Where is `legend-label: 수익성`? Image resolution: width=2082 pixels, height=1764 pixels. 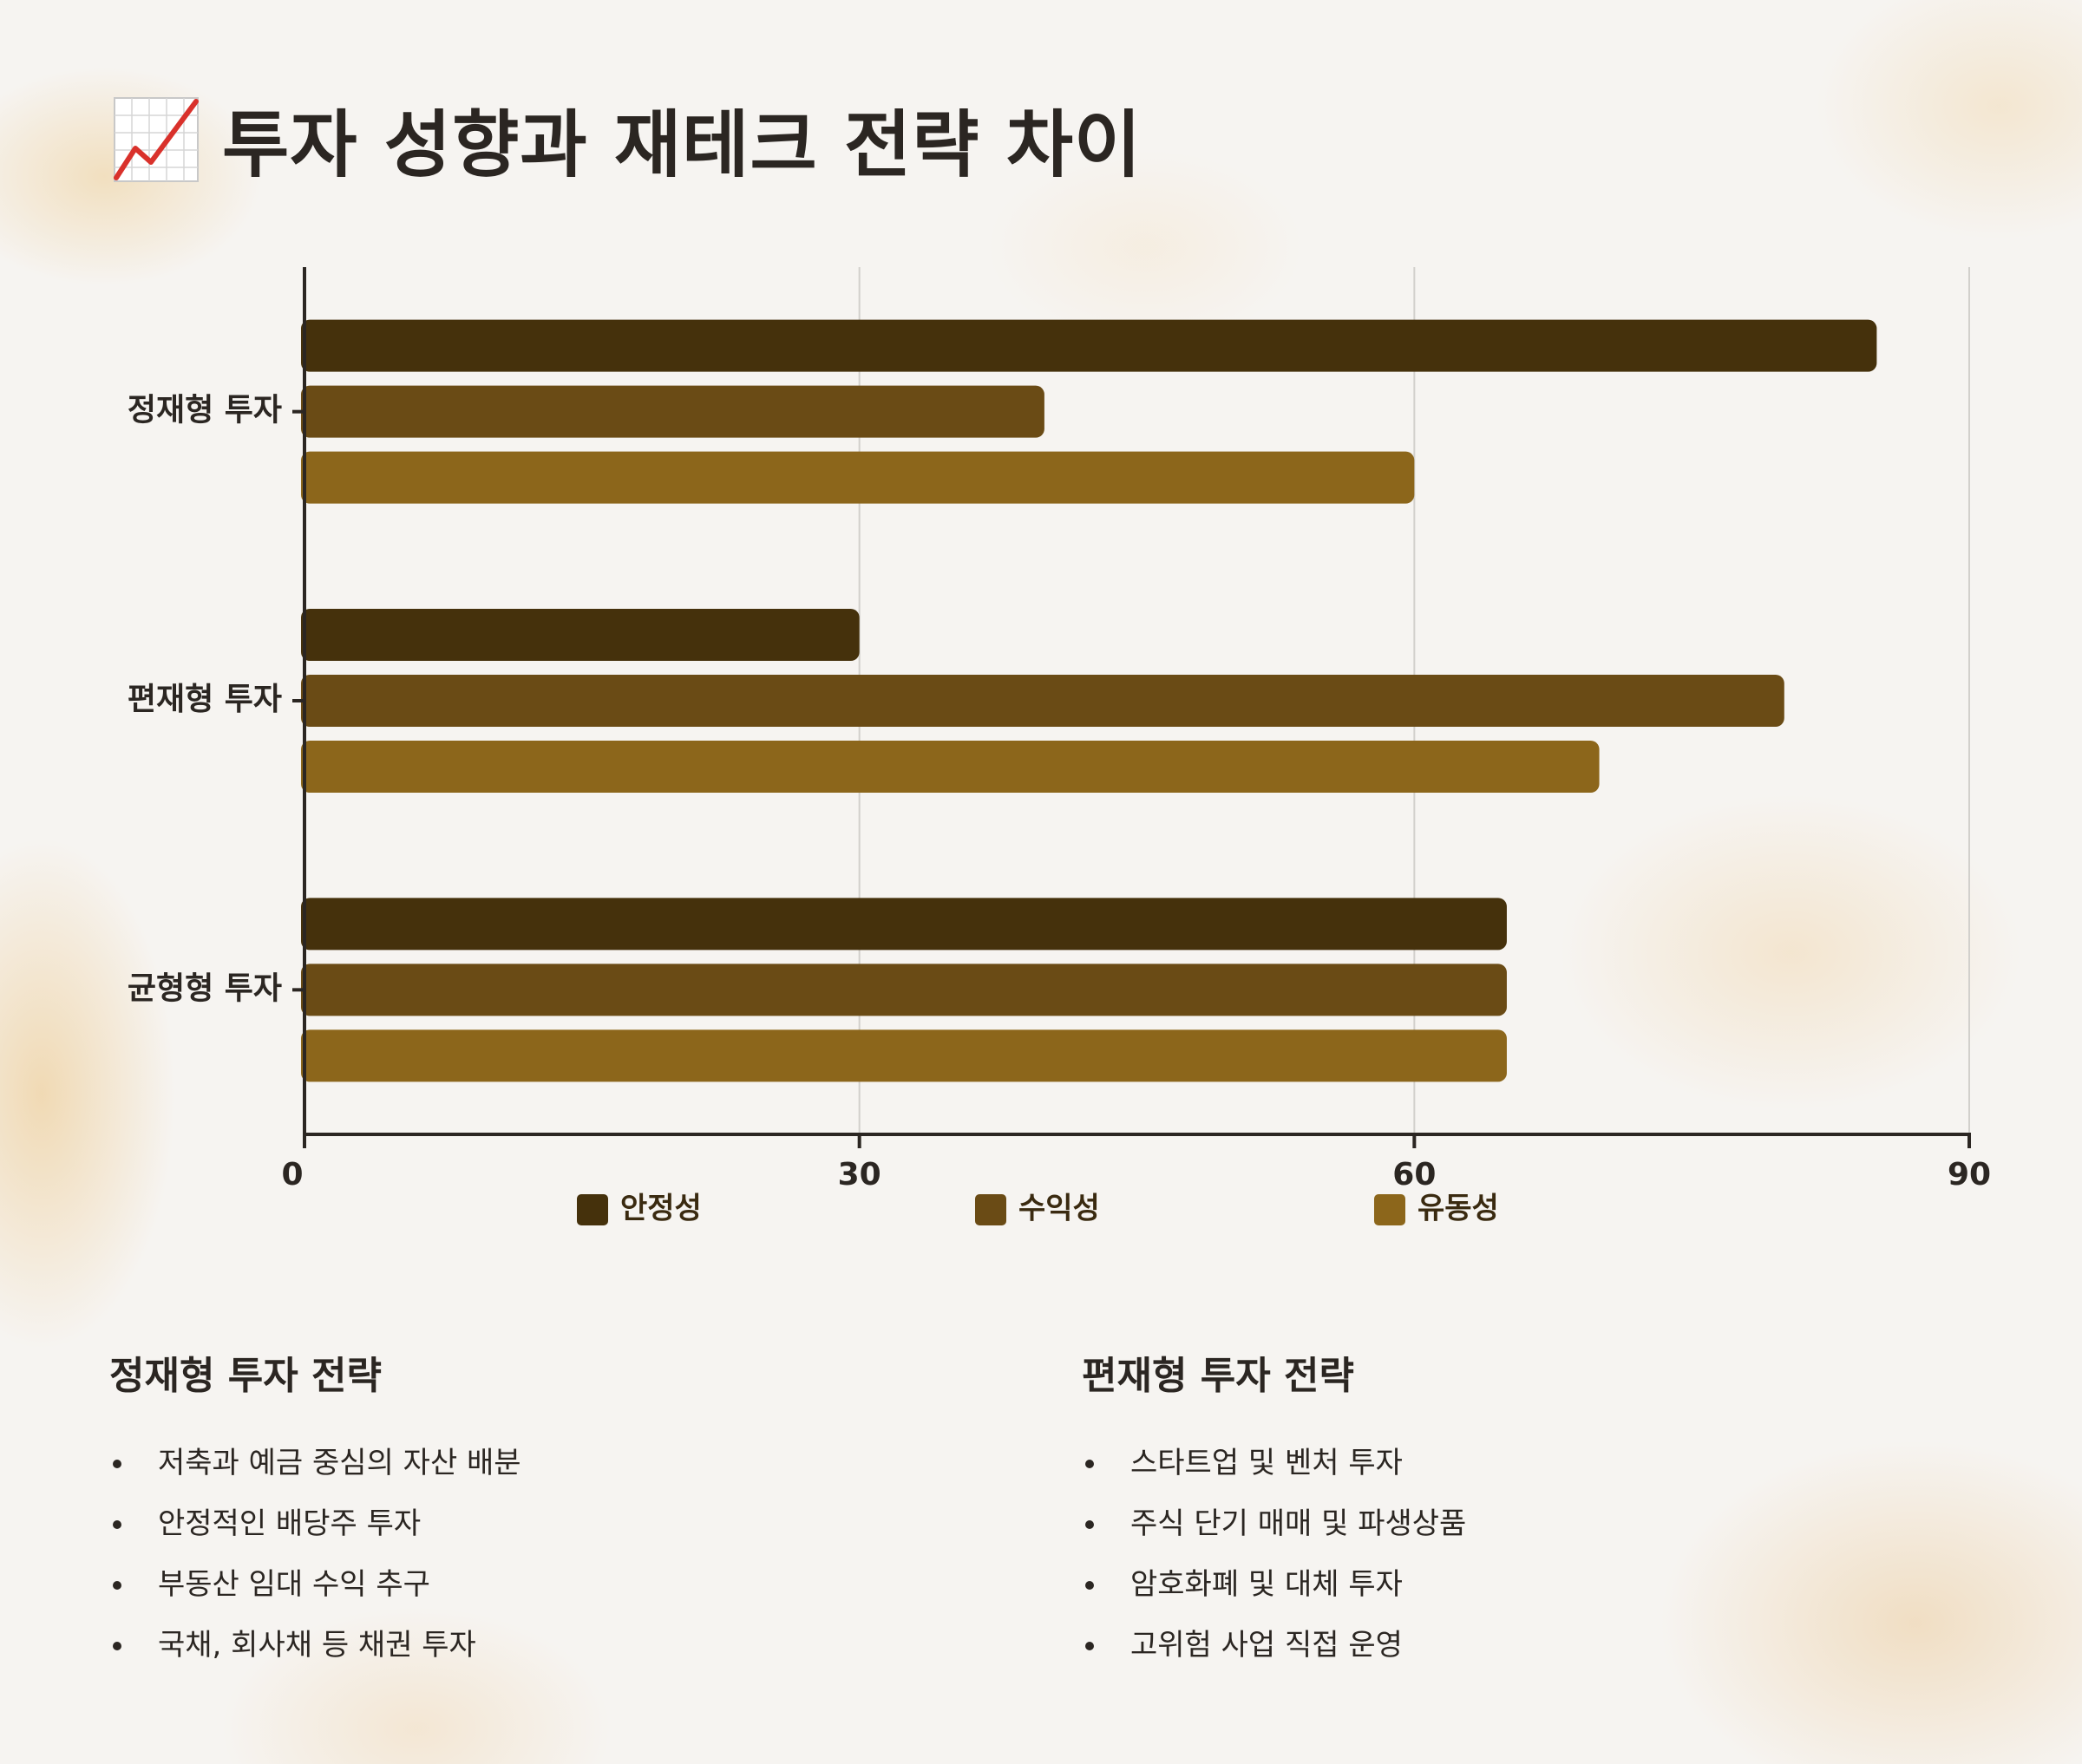
legend-label: 수익성 is located at coordinates (1059, 1209).